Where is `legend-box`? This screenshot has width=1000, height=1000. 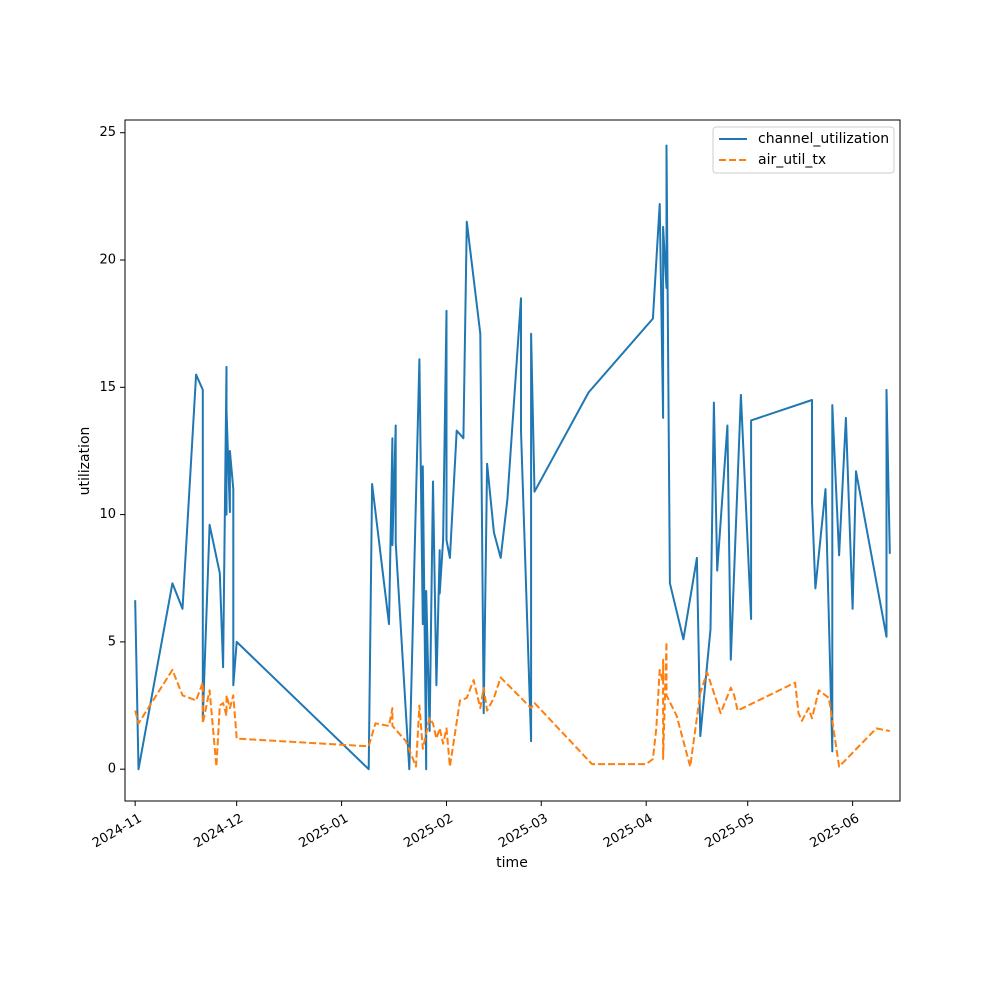 legend-box is located at coordinates (803, 150).